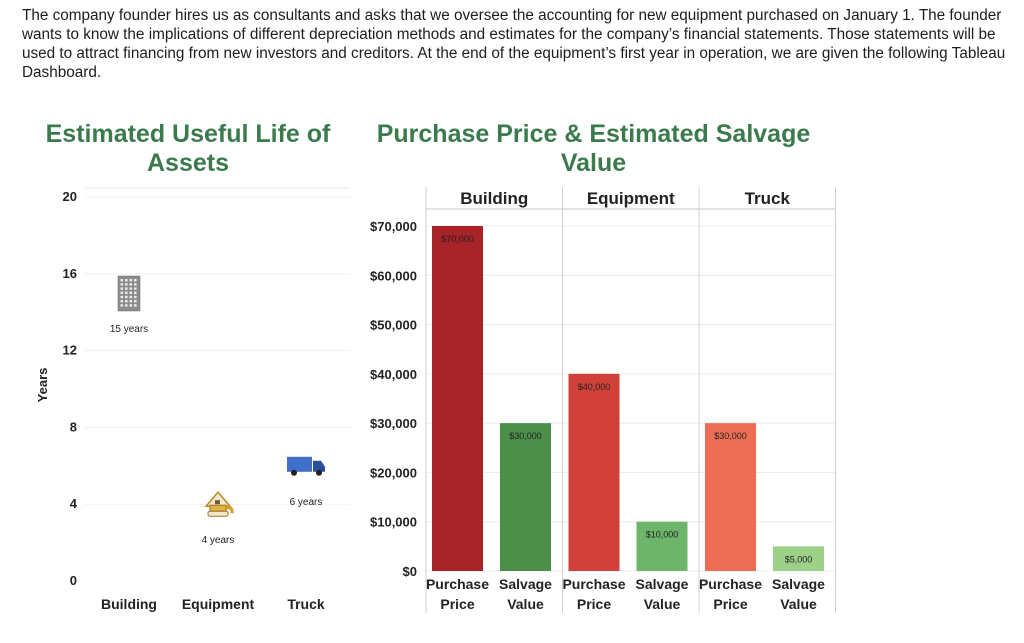  What do you see at coordinates (457, 239) in the screenshot?
I see `bar-value-label: $70,000` at bounding box center [457, 239].